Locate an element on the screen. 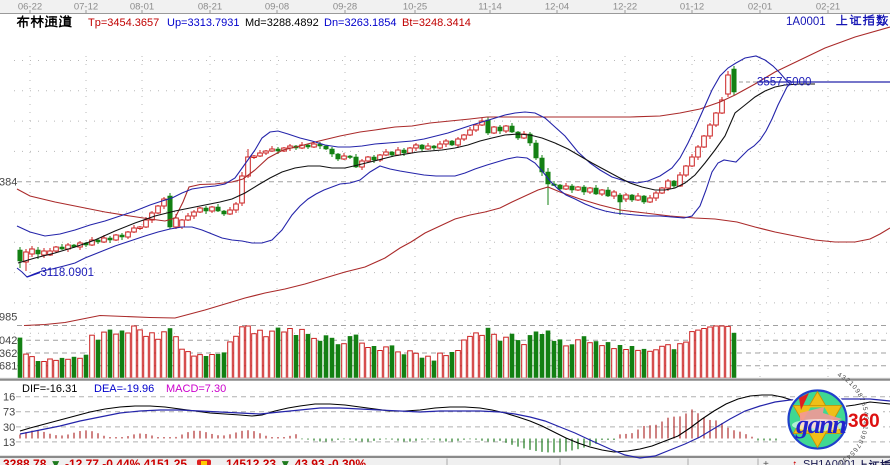  svg-text: 681 is located at coordinates (8, 367).